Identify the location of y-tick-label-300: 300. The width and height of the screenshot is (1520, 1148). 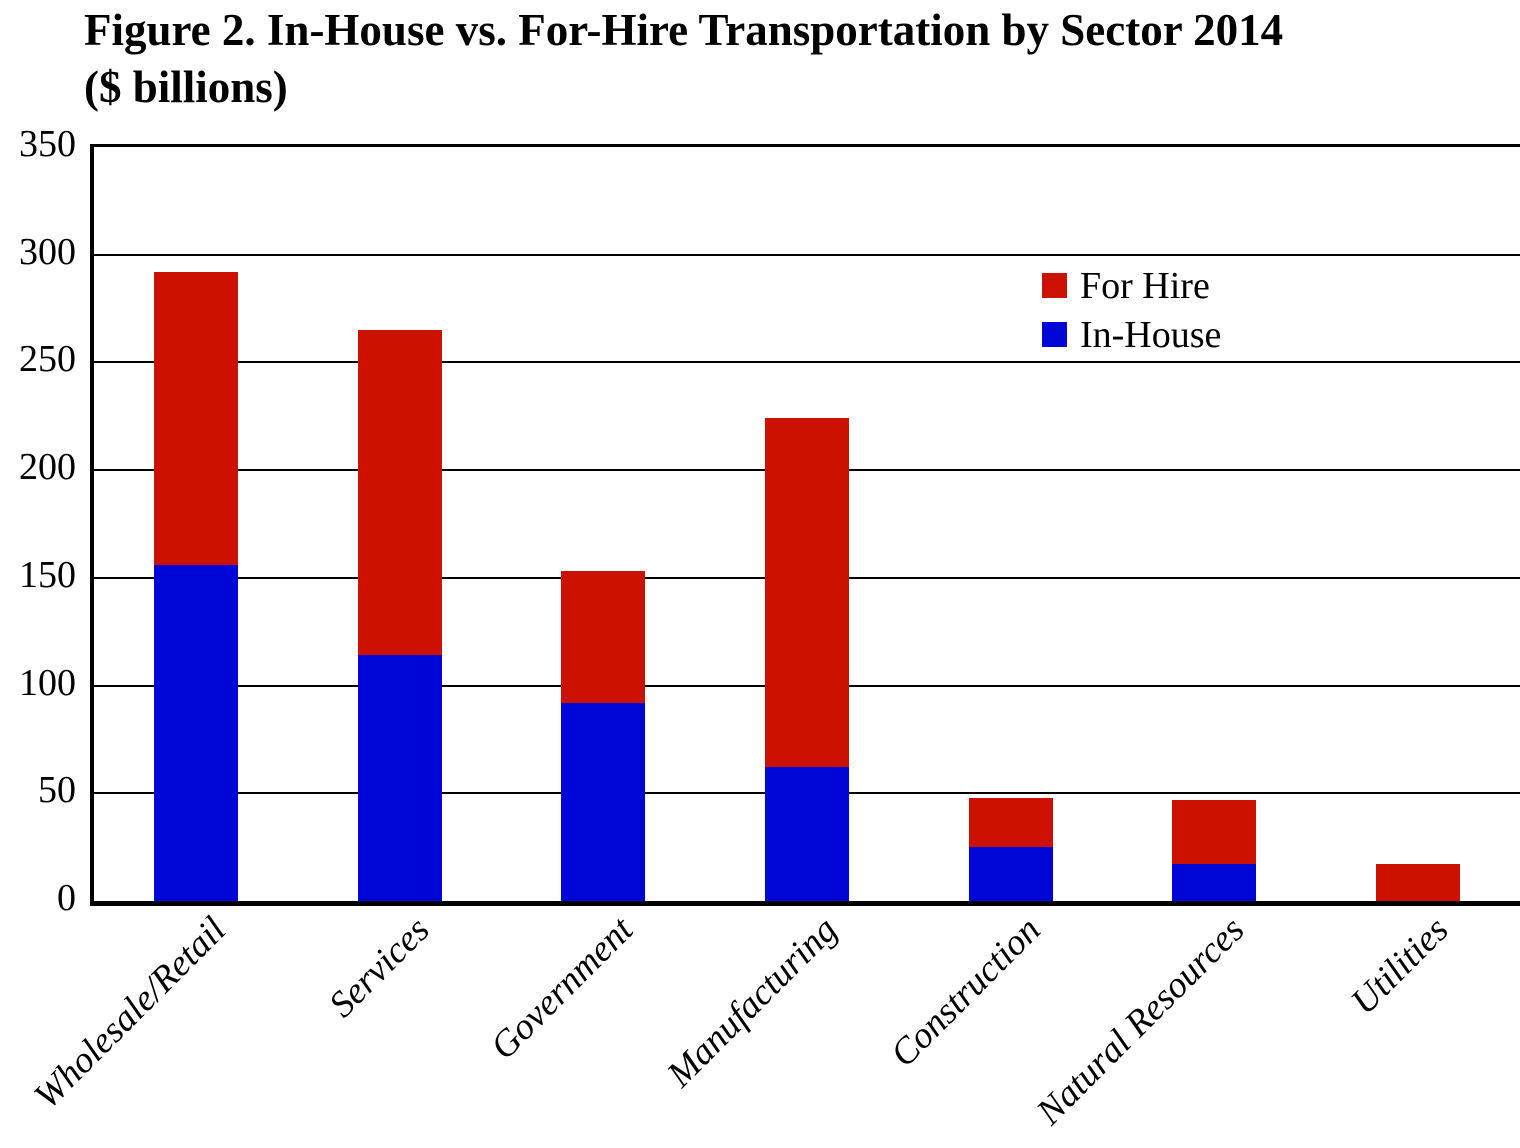
(47, 251).